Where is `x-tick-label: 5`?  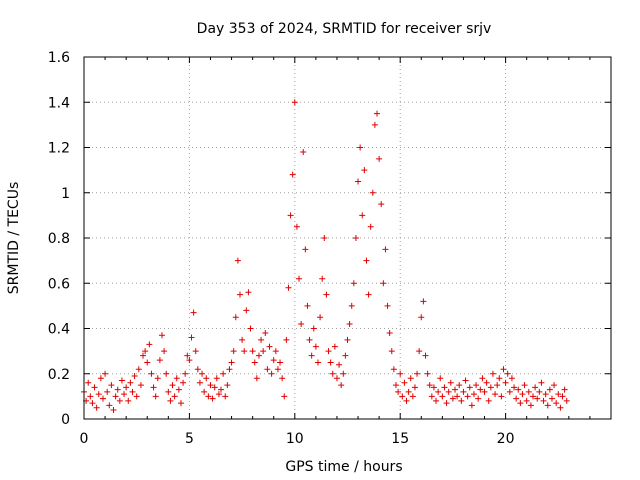 x-tick-label: 5 is located at coordinates (189, 439).